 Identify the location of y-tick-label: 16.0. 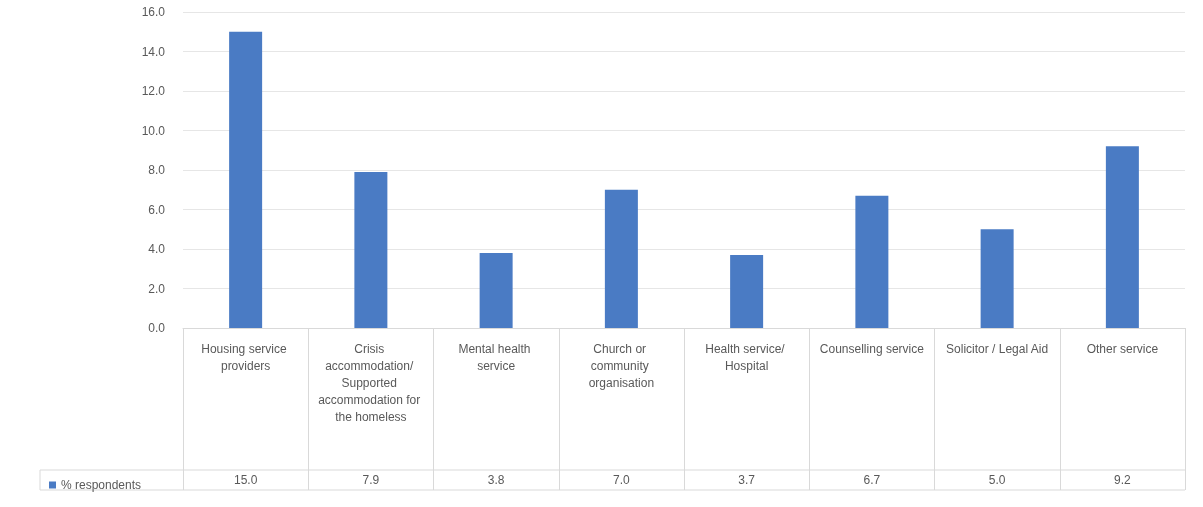
(153, 12).